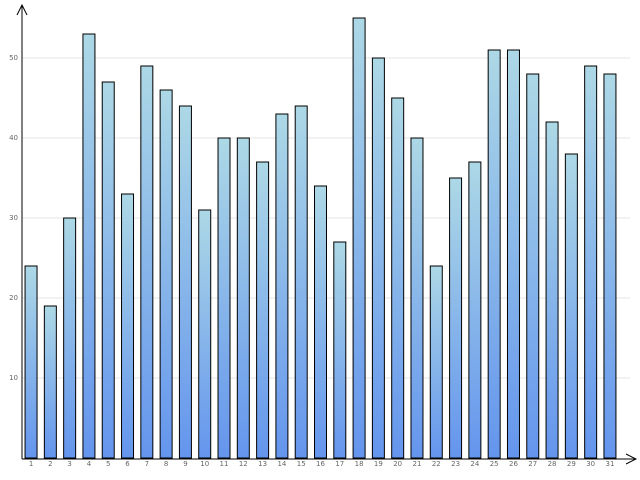 This screenshot has height=480, width=640. Describe the element at coordinates (31, 464) in the screenshot. I see `x-tick-label: 1` at that location.